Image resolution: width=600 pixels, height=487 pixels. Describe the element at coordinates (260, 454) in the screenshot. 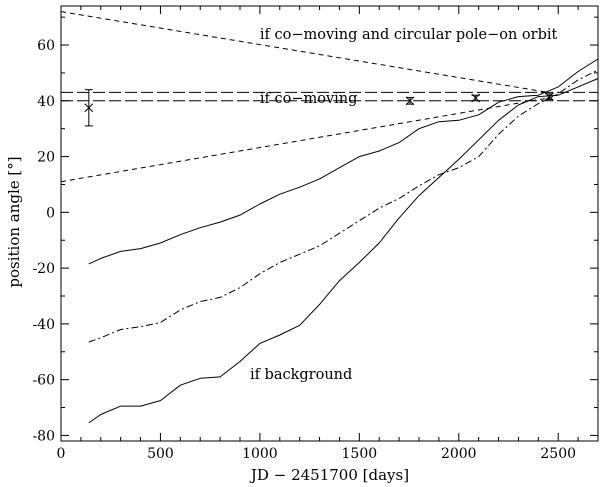

I see `x-tick-label: 1000` at that location.